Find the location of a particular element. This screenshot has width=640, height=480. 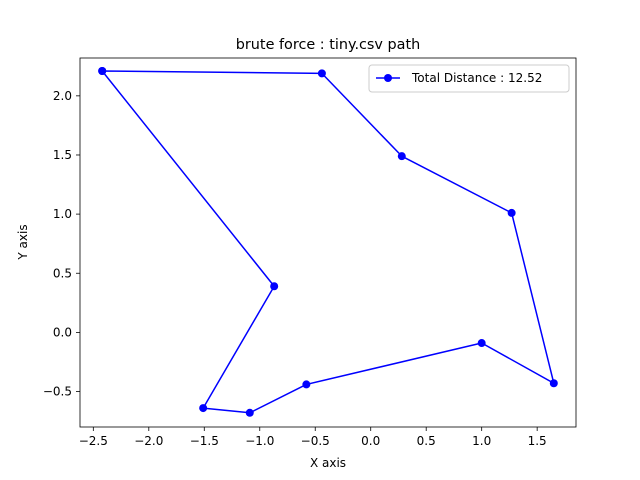

x-tick-label: −2.5 is located at coordinates (93, 441).